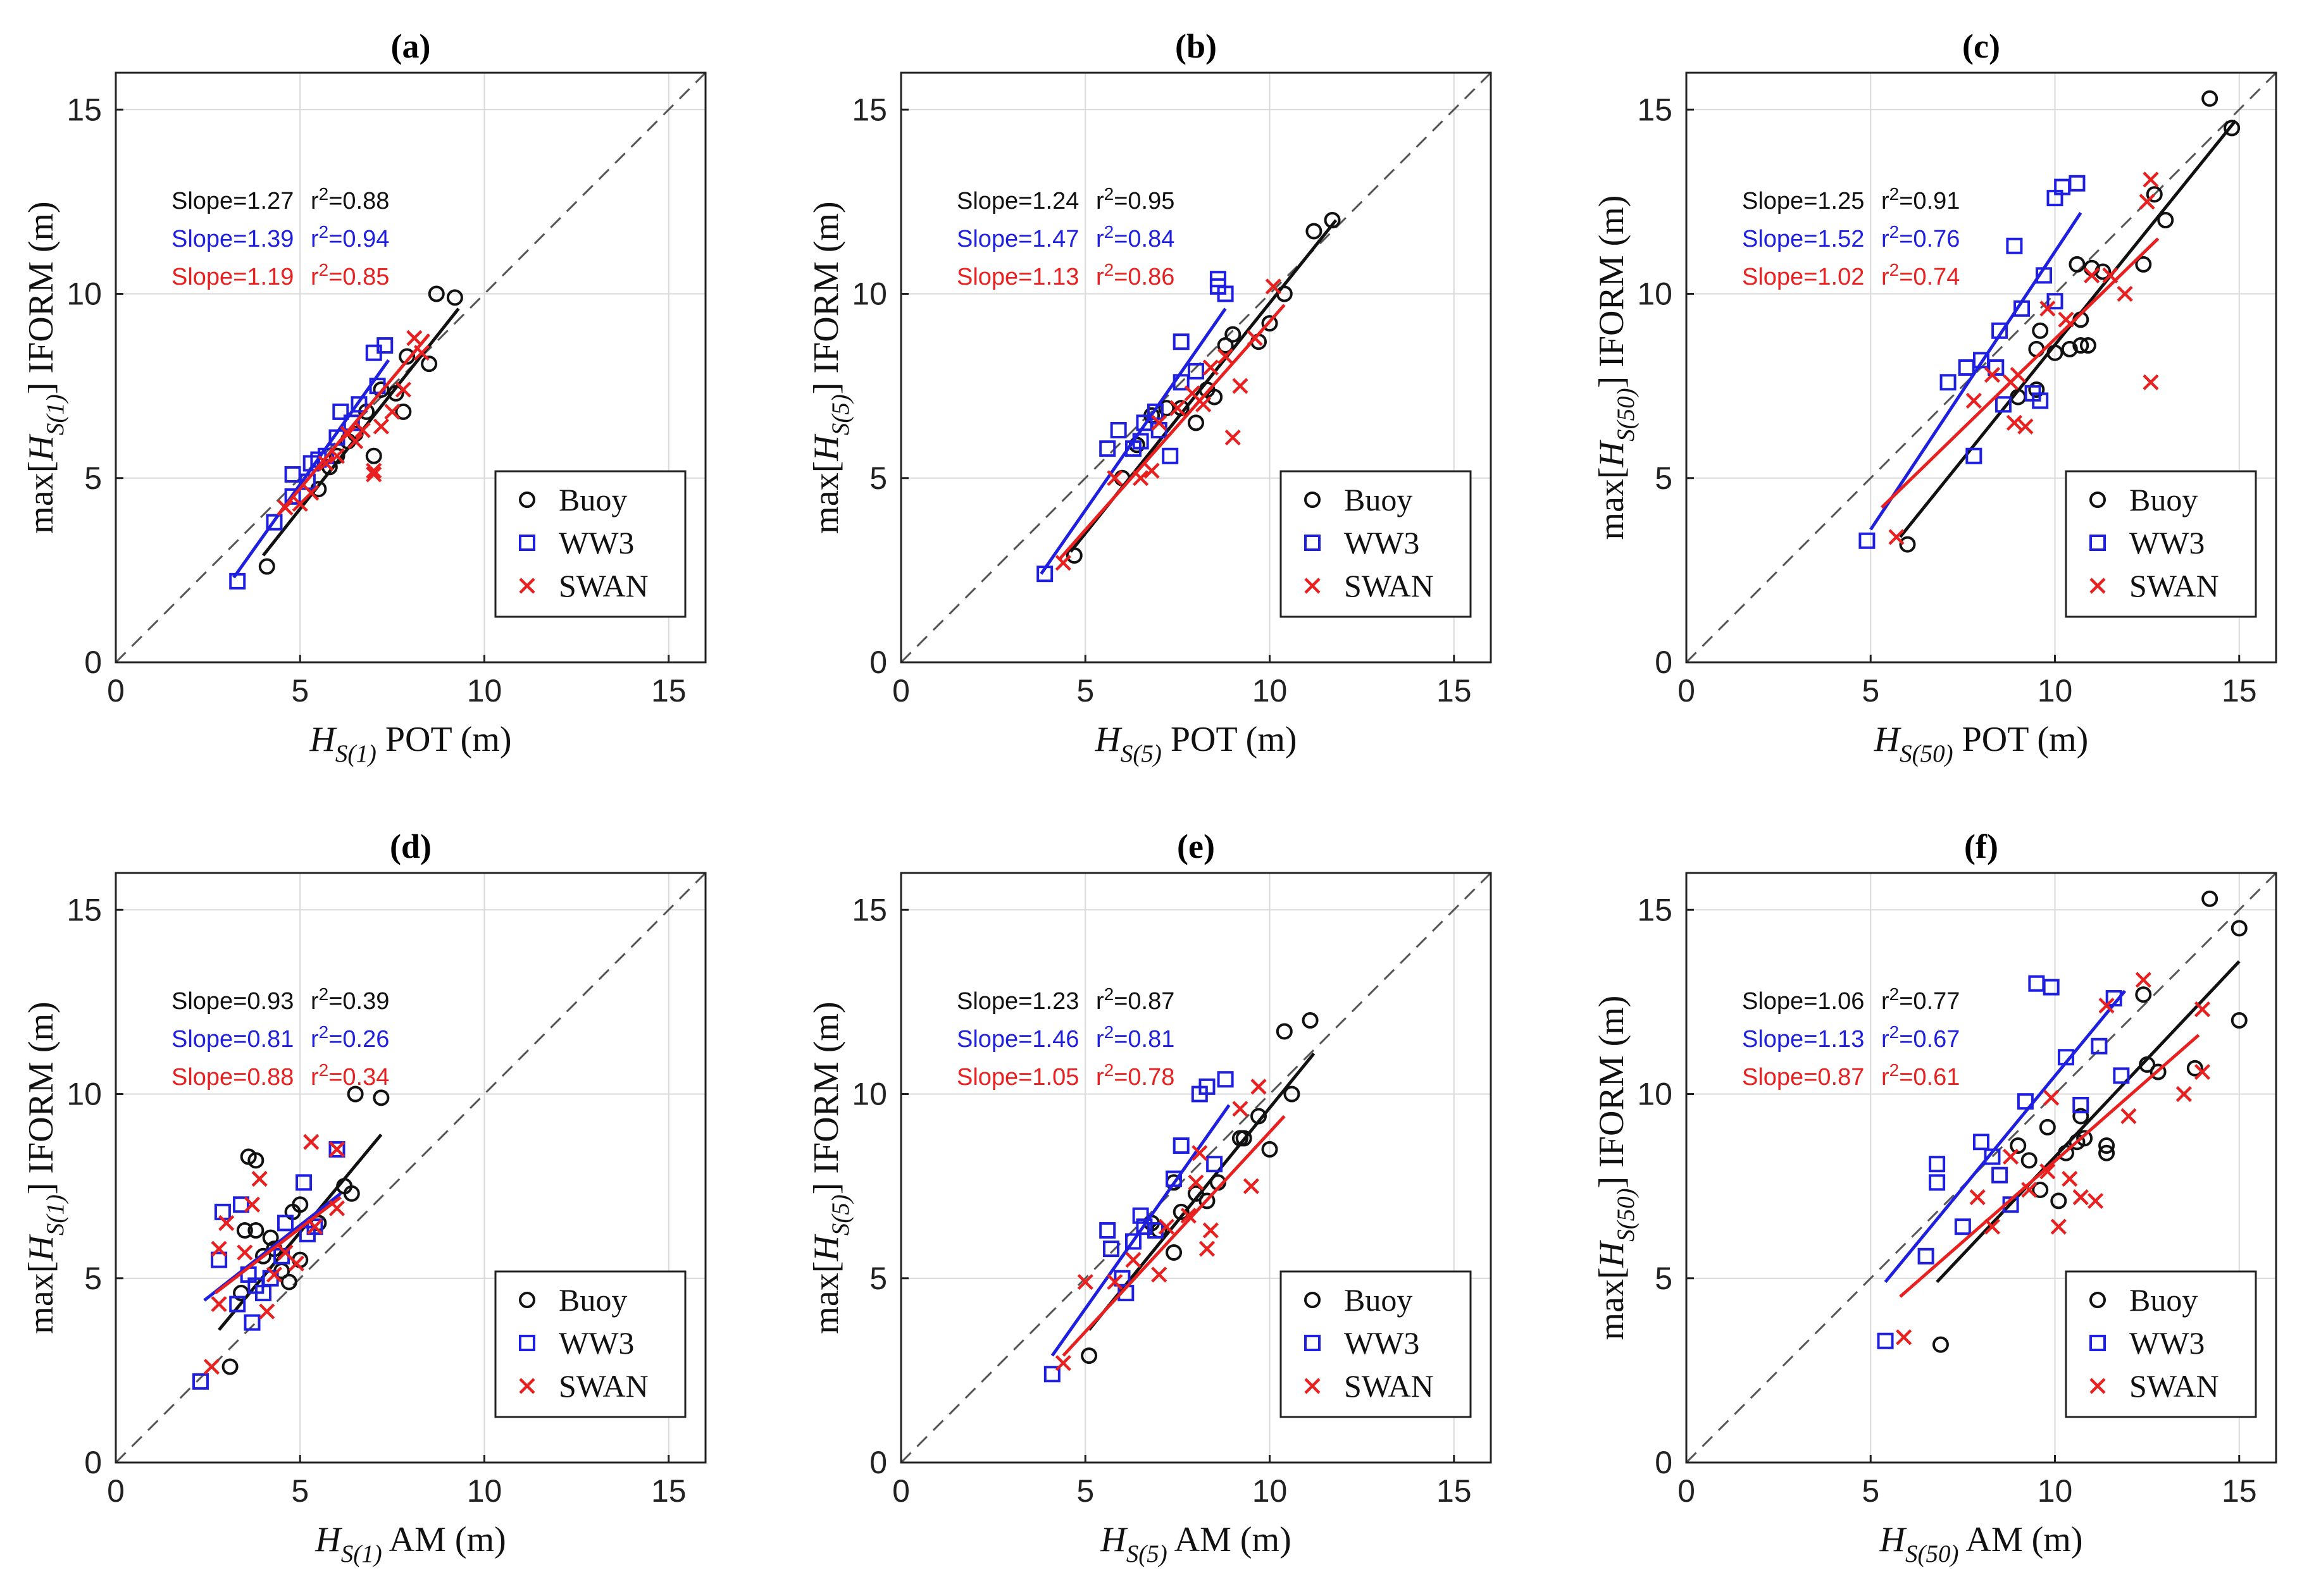  I want to click on panel-title: (b), so click(1196, 46).